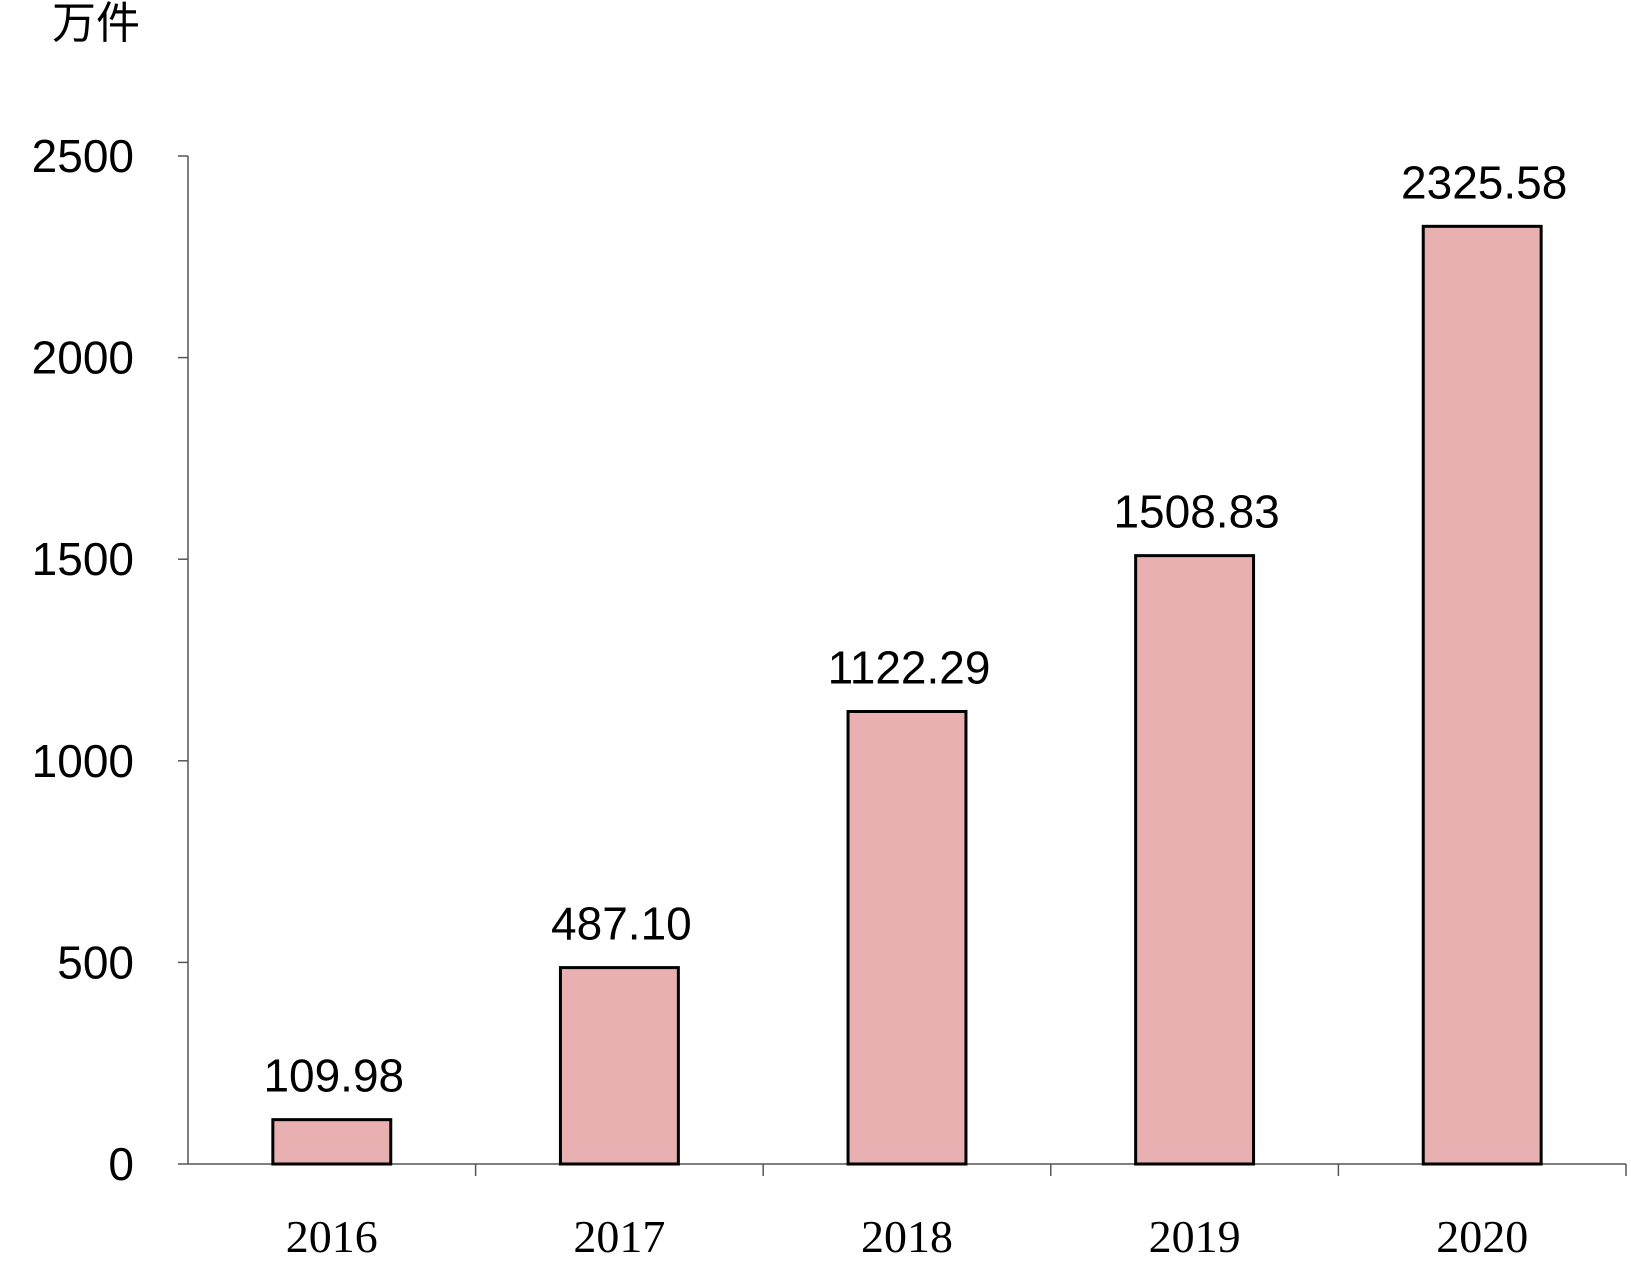 This screenshot has width=1631, height=1268. Describe the element at coordinates (96, 24) in the screenshot. I see `y-axis-unit-label: 万件` at that location.